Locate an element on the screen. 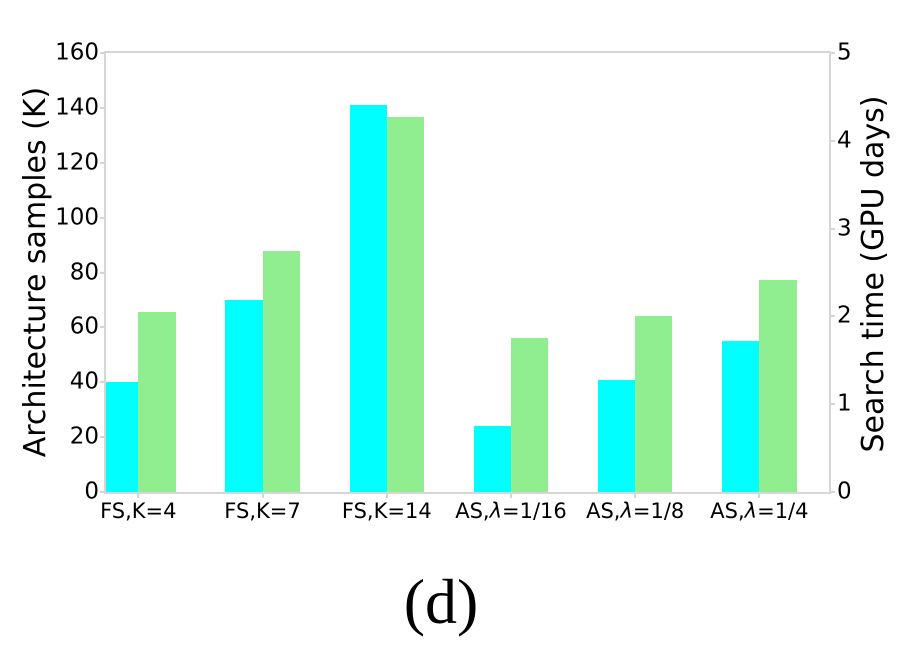 This screenshot has height=657, width=899. left-axis-tick-label: 80 is located at coordinates (84, 272).